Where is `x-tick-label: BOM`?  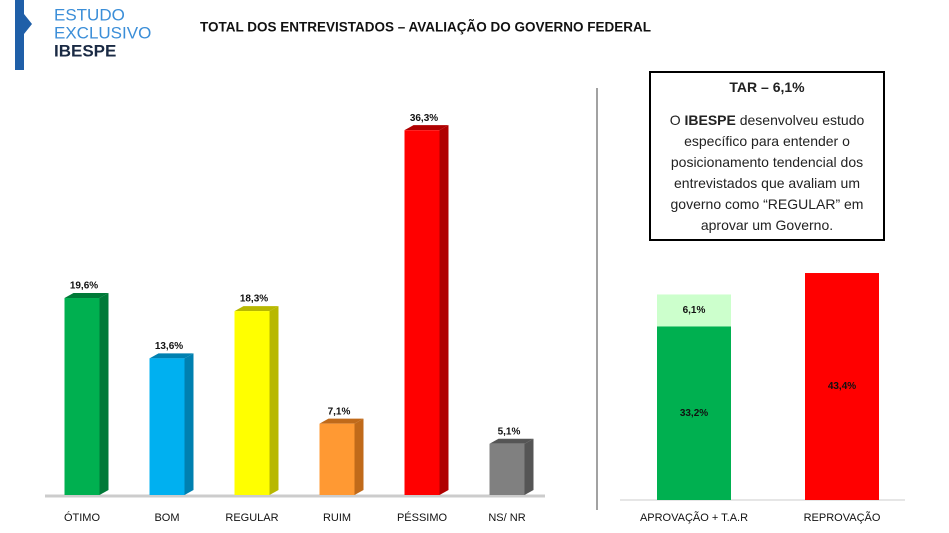 x-tick-label: BOM is located at coordinates (166, 518).